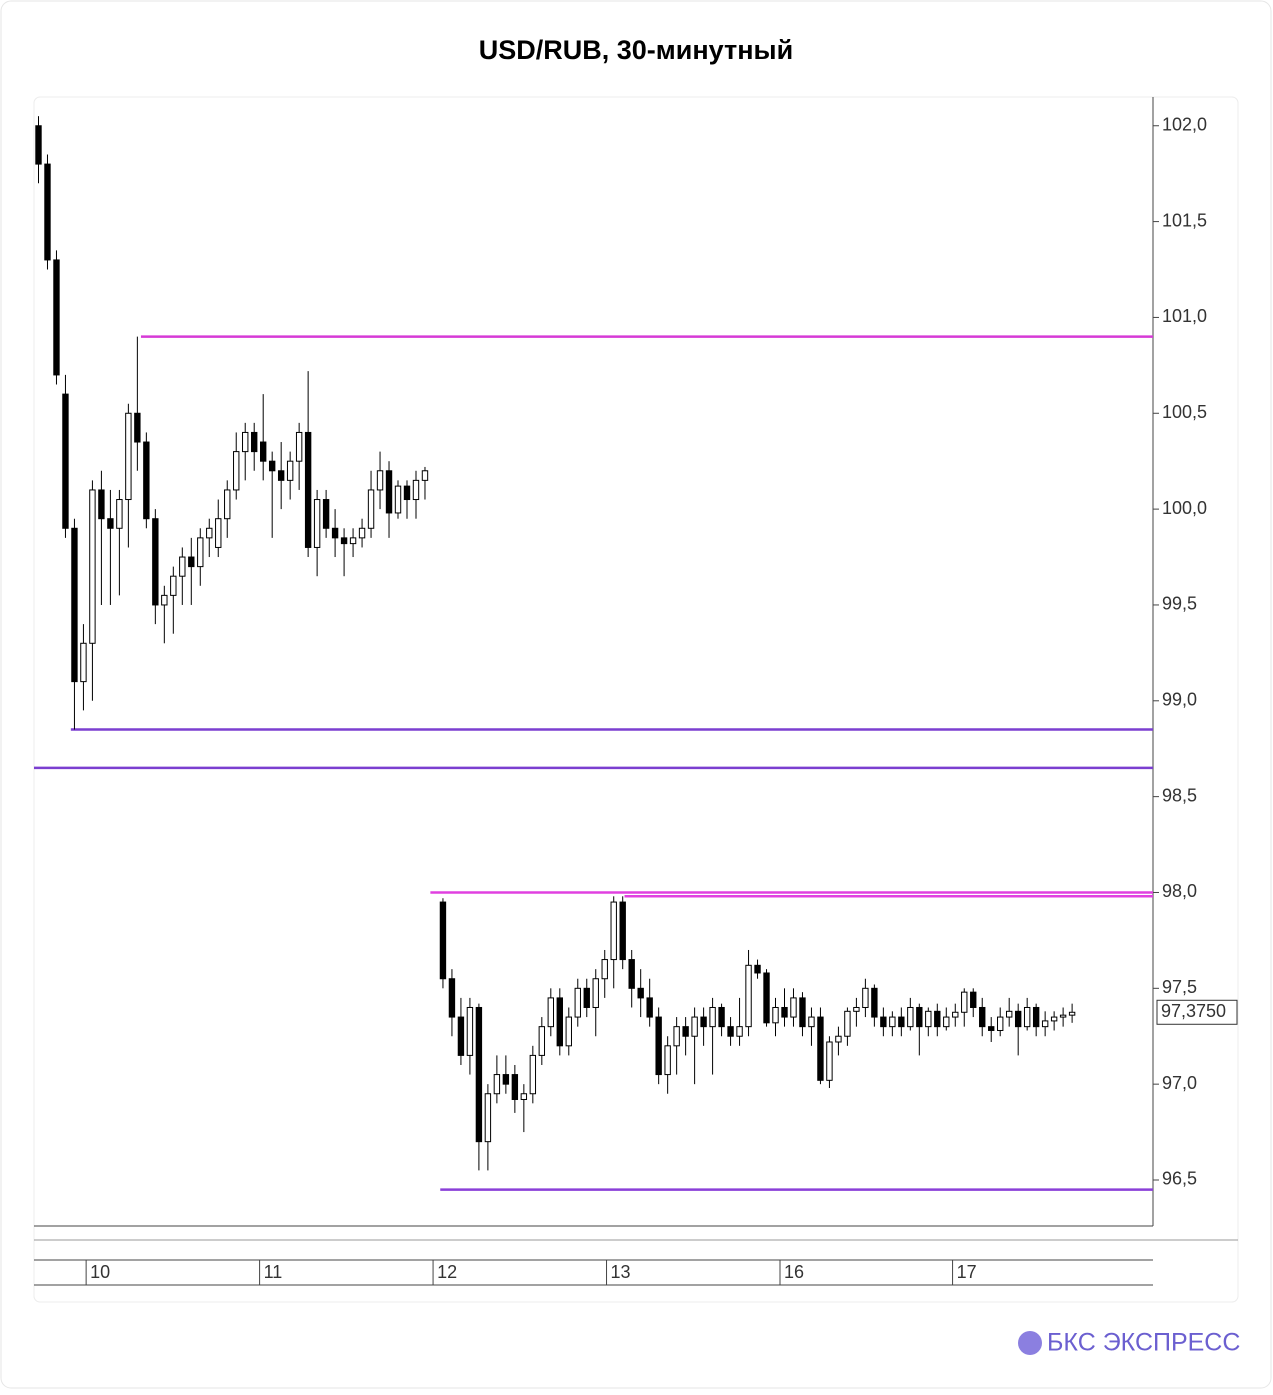  I want to click on x-tick-label: 10, so click(100, 1272).